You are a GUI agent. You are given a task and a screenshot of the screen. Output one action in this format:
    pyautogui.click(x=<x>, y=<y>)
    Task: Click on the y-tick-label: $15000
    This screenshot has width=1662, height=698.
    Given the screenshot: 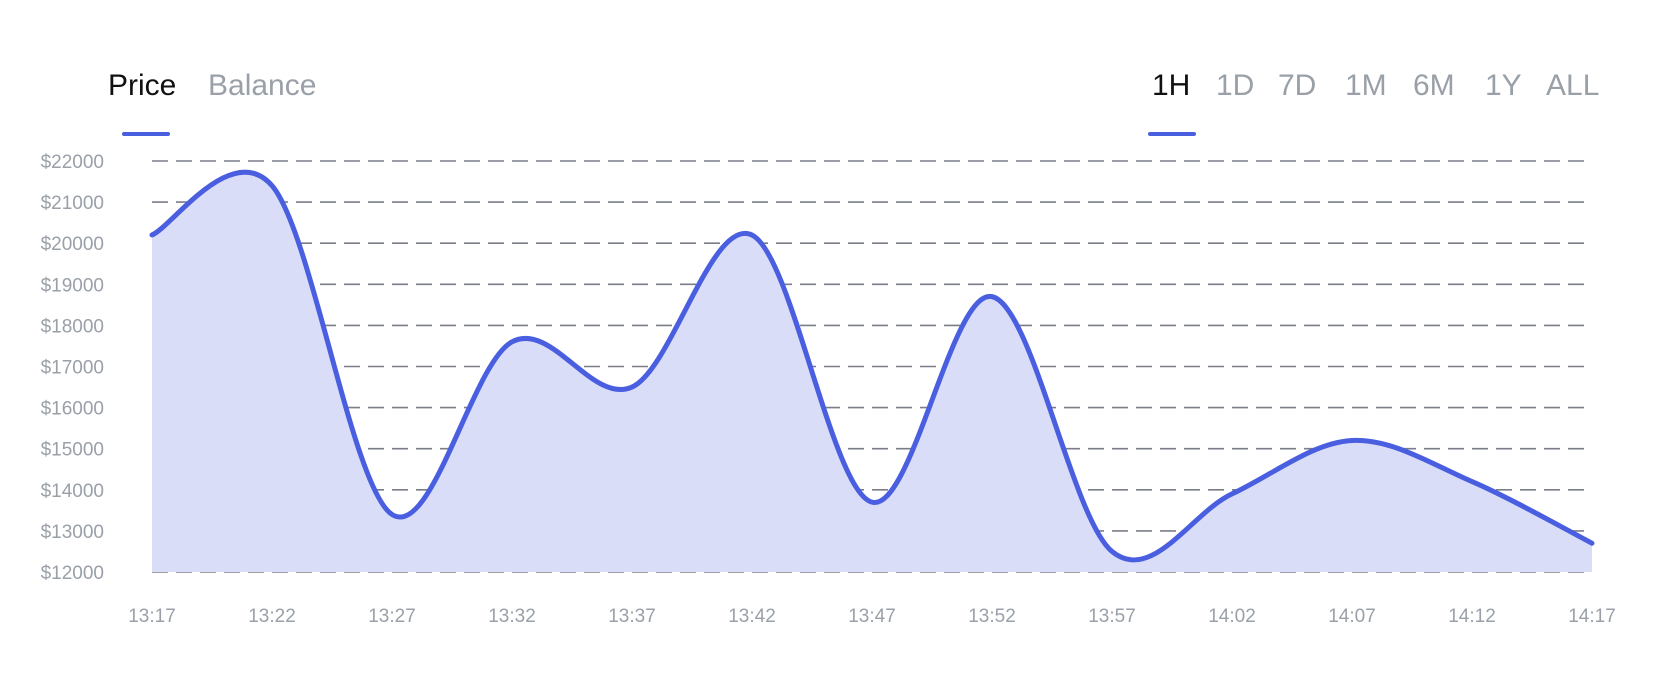 What is the action you would take?
    pyautogui.click(x=72, y=450)
    